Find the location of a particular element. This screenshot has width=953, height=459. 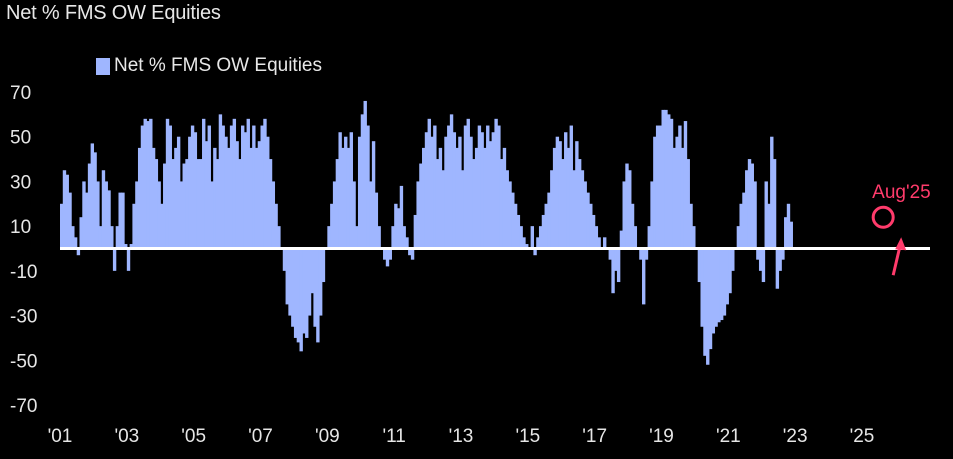

y-tick-label: 50 is located at coordinates (20, 138).